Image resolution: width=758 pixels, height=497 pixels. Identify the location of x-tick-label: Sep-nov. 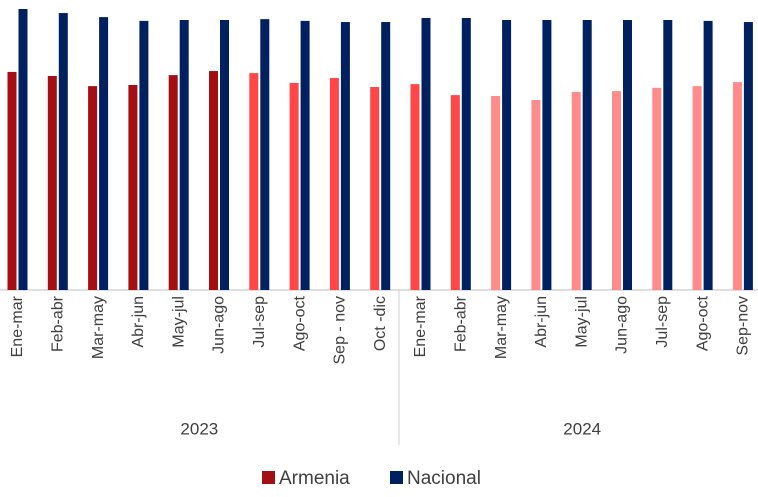
(743, 326).